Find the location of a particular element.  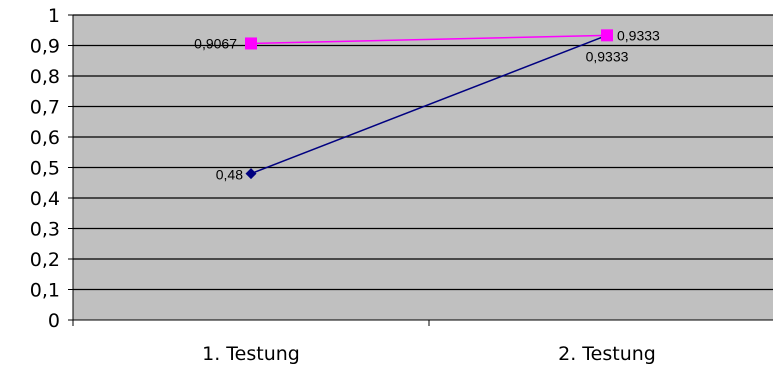

y-tick-label: 0,5 is located at coordinates (45, 169).